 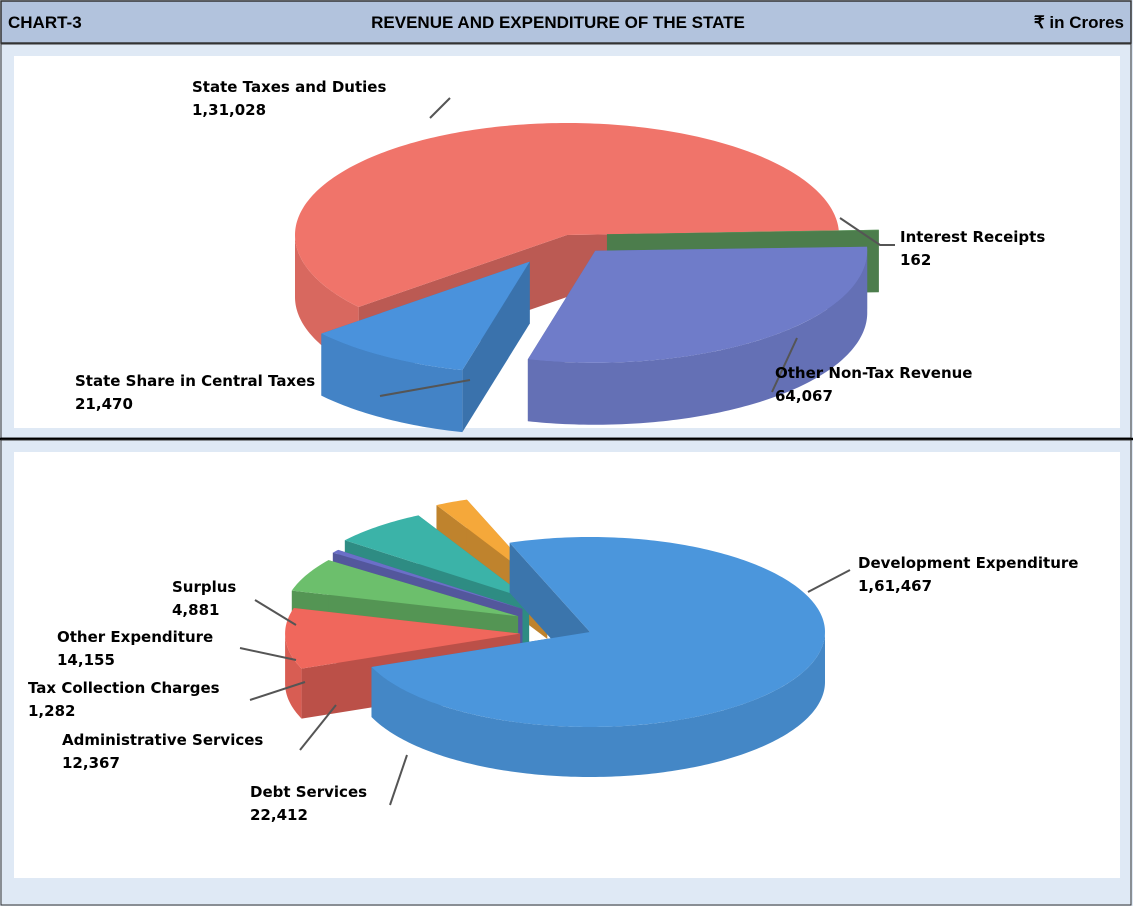 What do you see at coordinates (308, 792) in the screenshot?
I see `data-label-name: Debt Services` at bounding box center [308, 792].